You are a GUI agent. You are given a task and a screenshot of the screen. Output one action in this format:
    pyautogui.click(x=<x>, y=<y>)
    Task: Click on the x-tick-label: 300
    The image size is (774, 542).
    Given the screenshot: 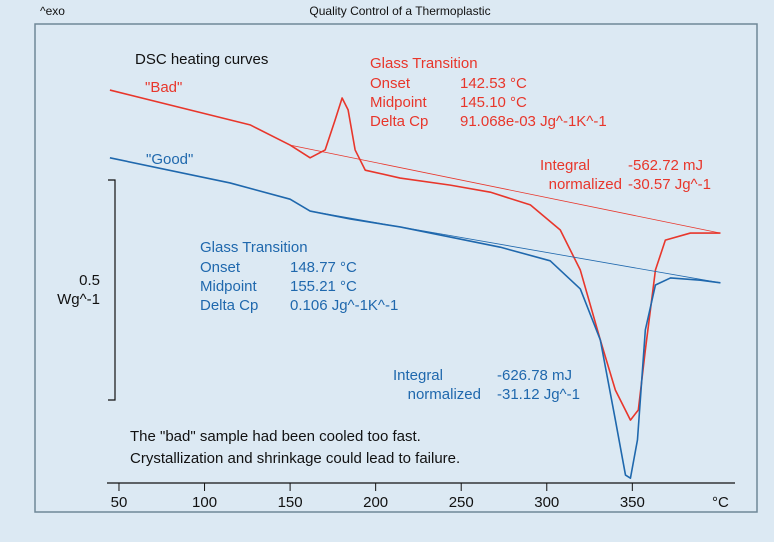 What is the action you would take?
    pyautogui.click(x=546, y=502)
    